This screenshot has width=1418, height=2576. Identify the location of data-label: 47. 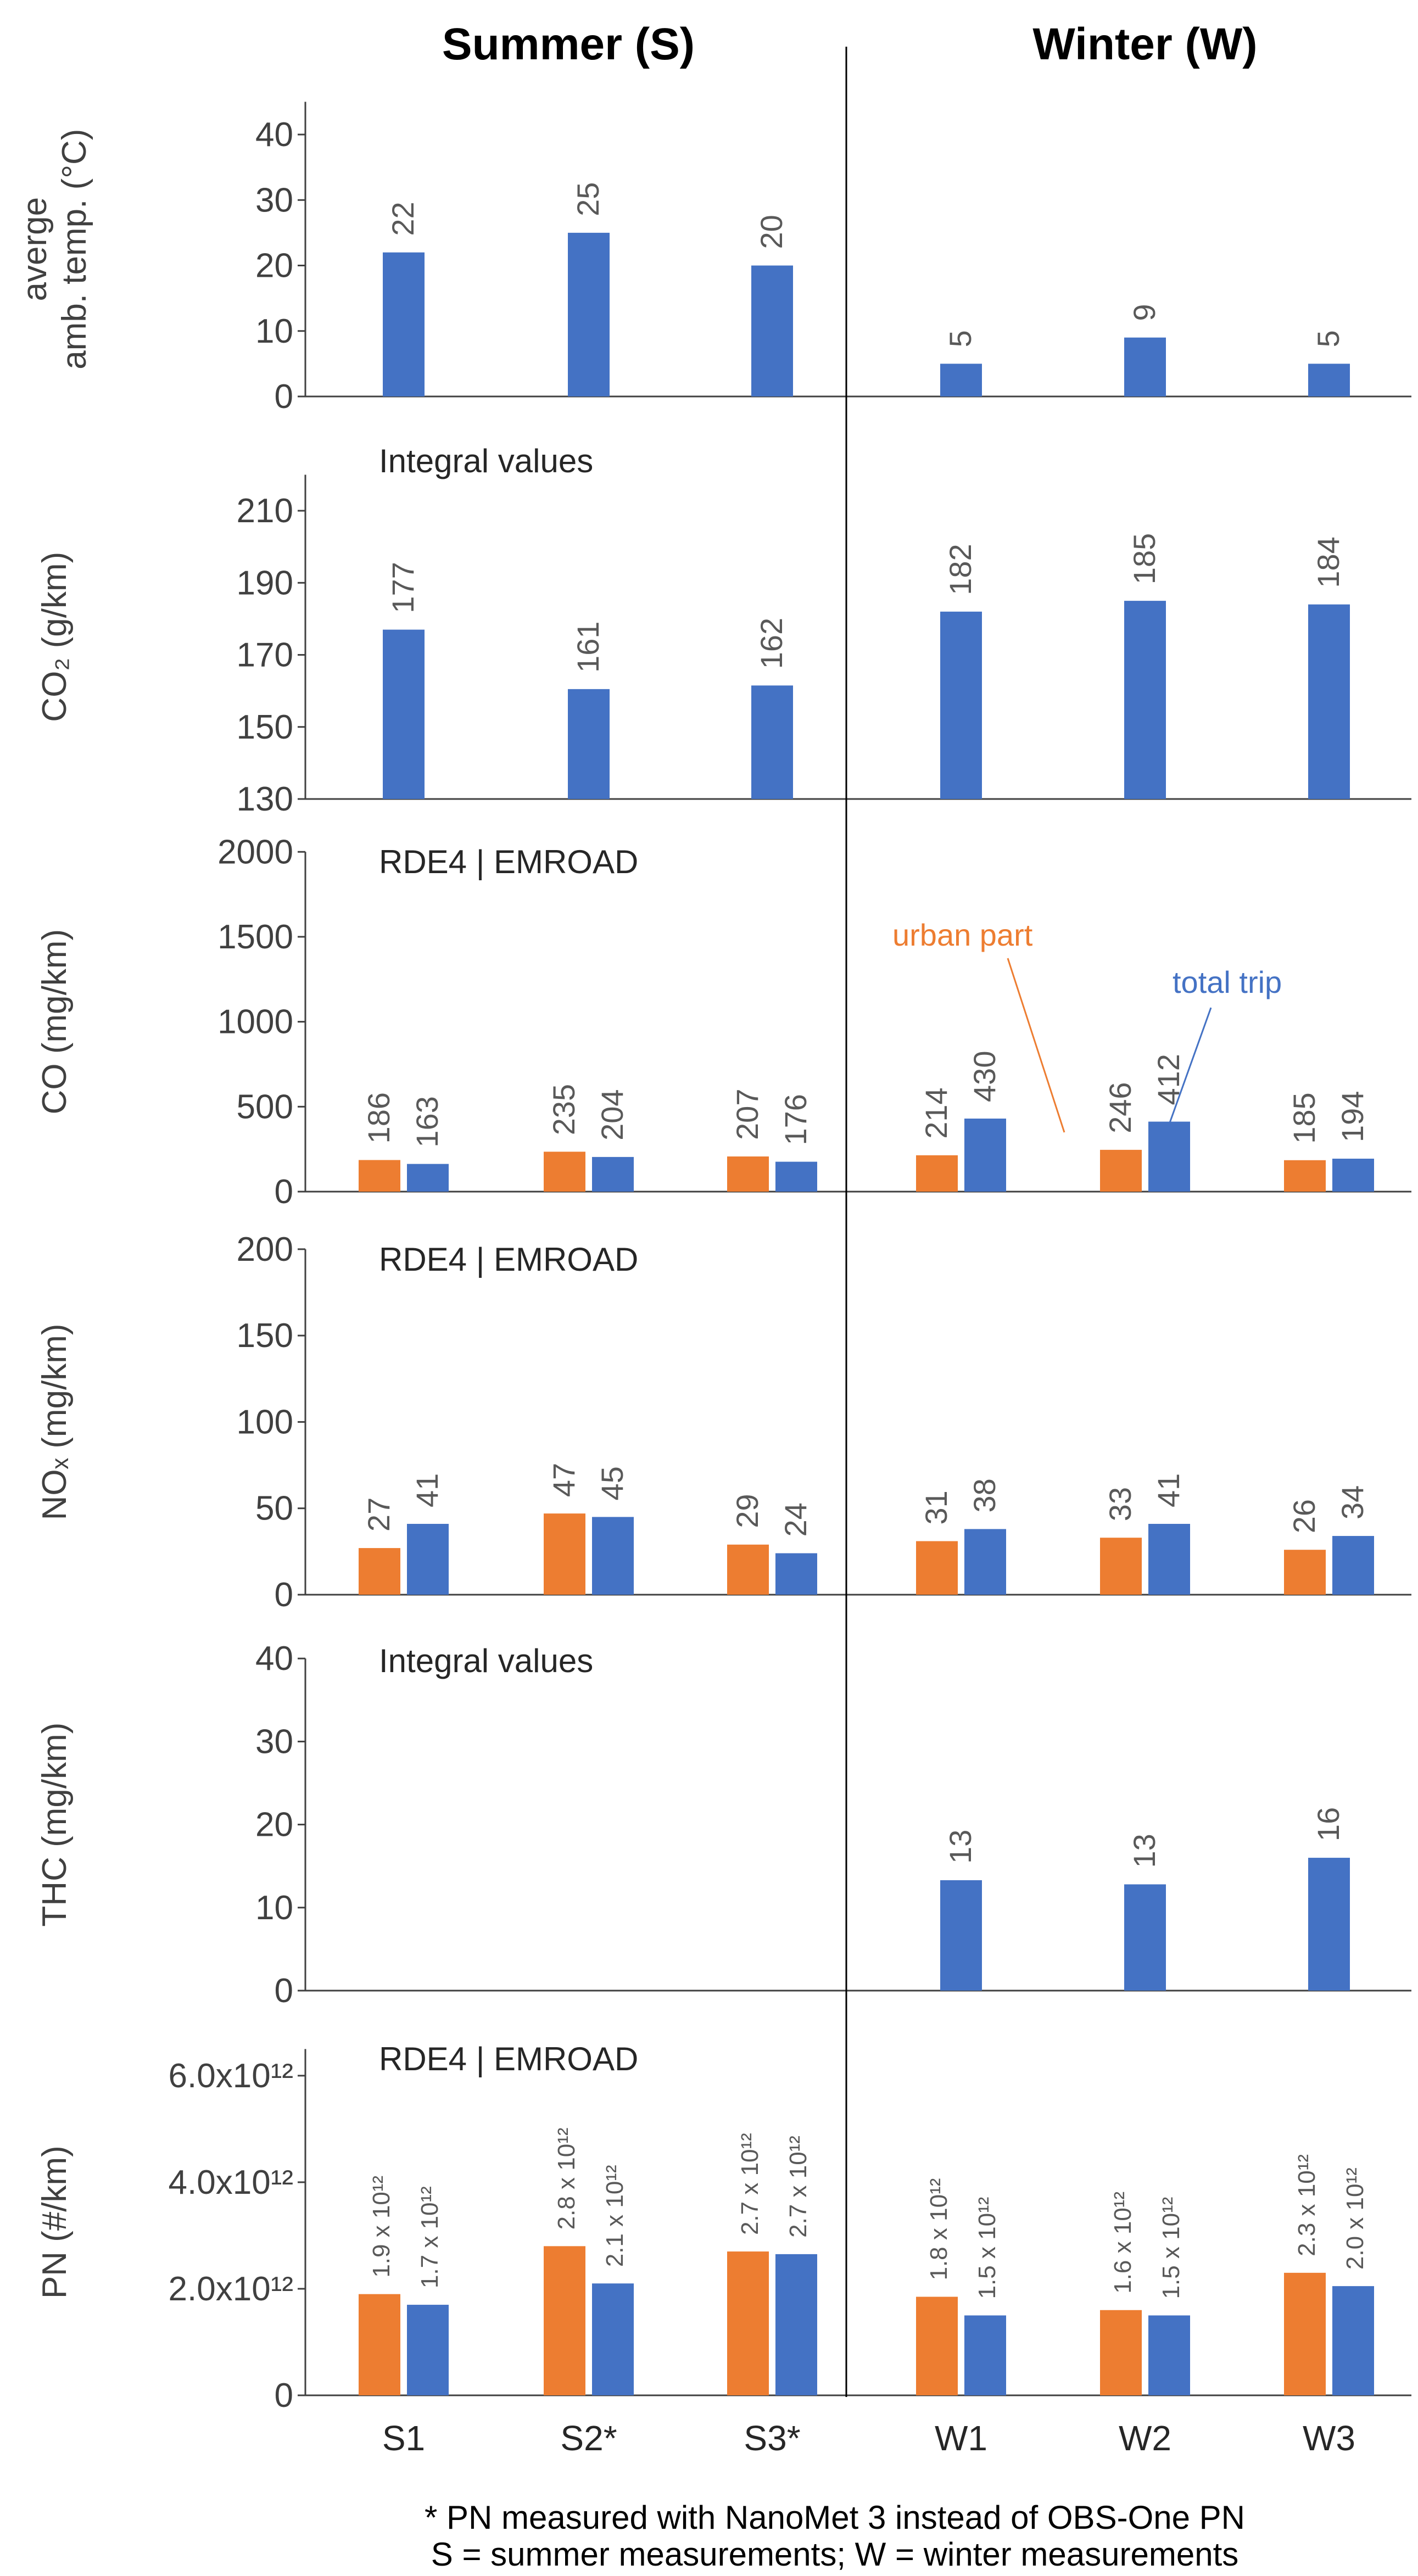
(563, 1480).